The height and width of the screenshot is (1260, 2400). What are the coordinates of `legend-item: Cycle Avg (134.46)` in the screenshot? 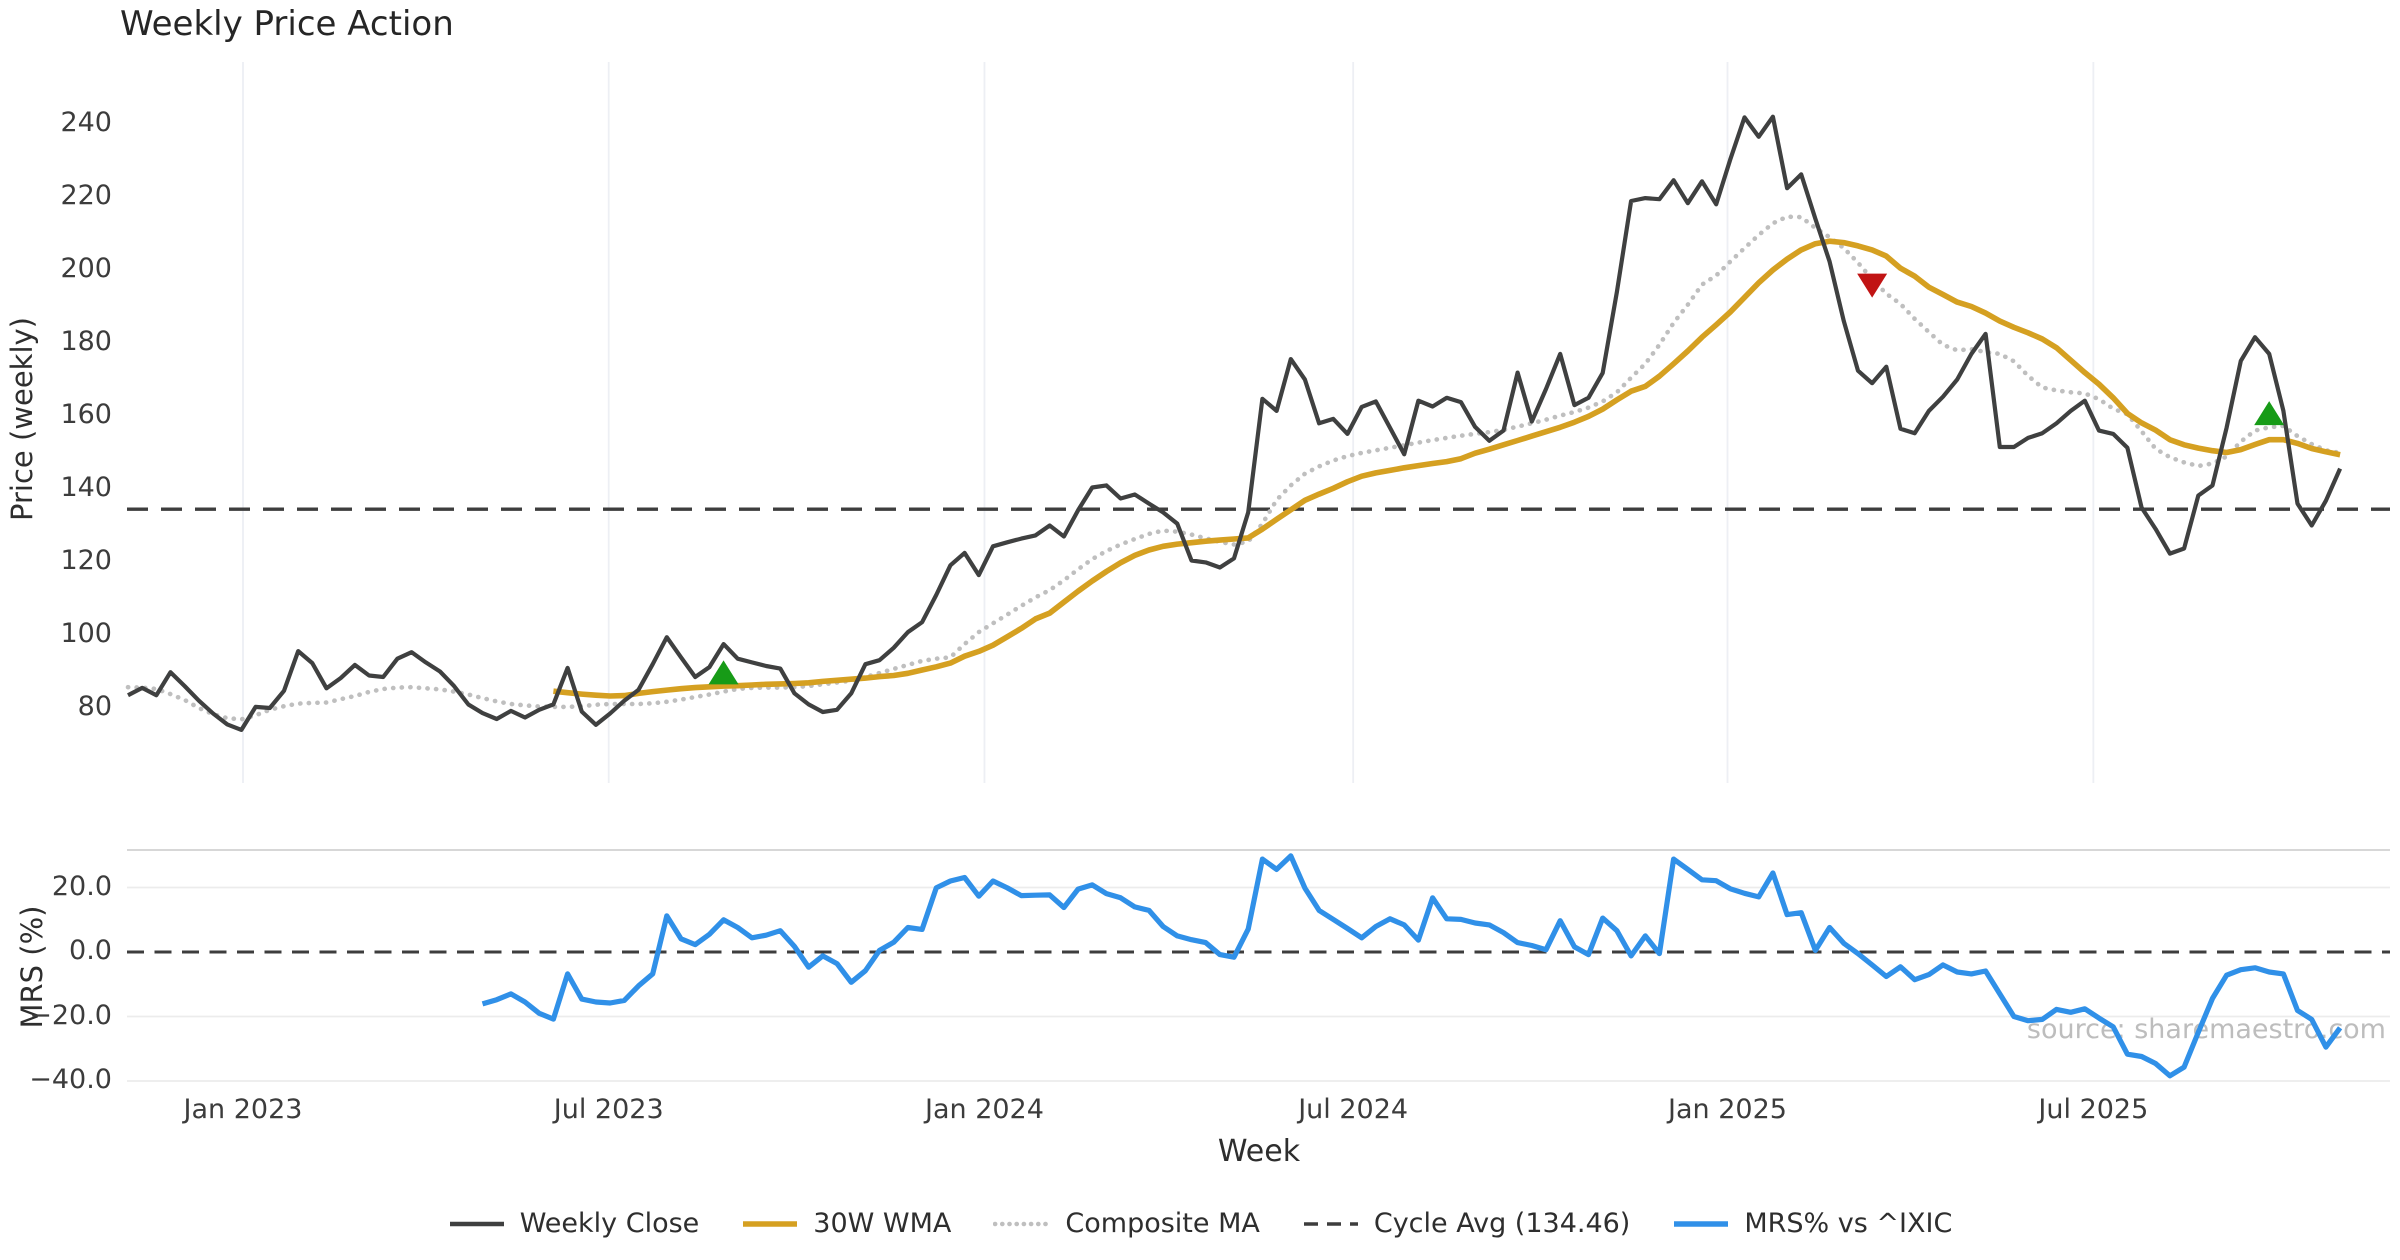 It's located at (1466, 1223).